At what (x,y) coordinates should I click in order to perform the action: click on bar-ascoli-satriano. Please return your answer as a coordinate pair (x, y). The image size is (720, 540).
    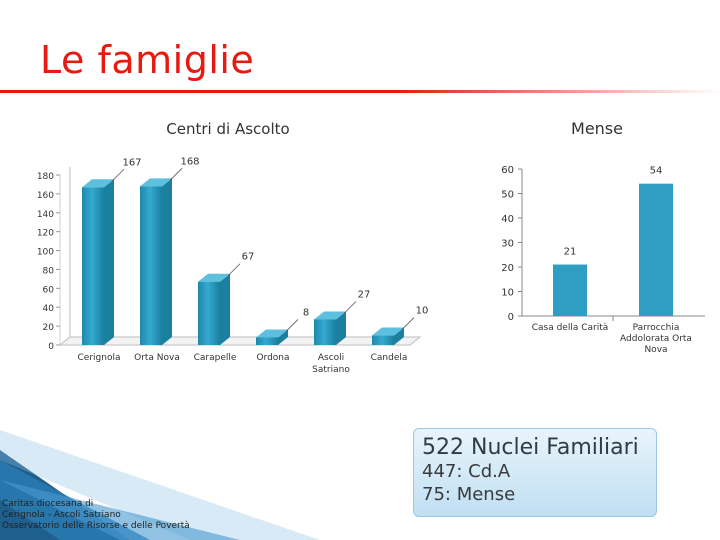
    Looking at the image, I should click on (325, 332).